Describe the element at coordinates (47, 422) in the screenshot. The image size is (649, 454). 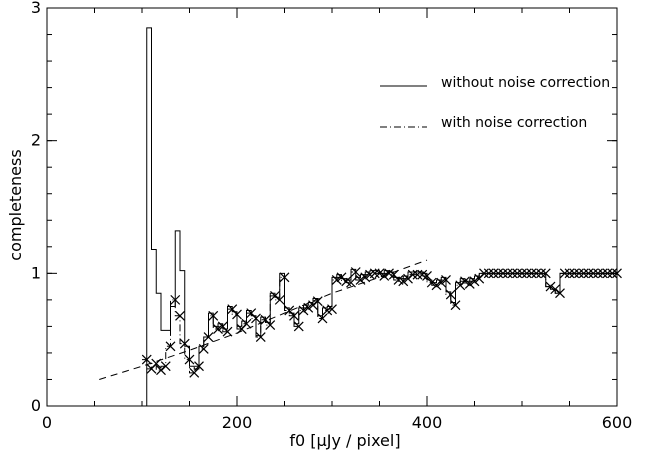
I see `x-tick-label: 0` at that location.